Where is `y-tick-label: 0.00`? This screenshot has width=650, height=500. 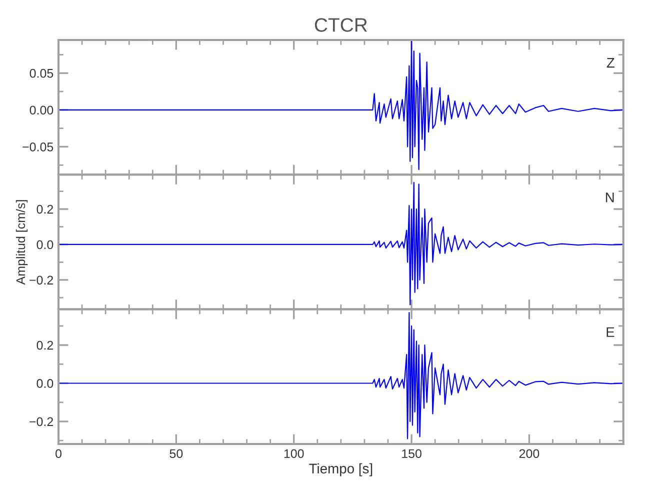 y-tick-label: 0.00 is located at coordinates (42, 110).